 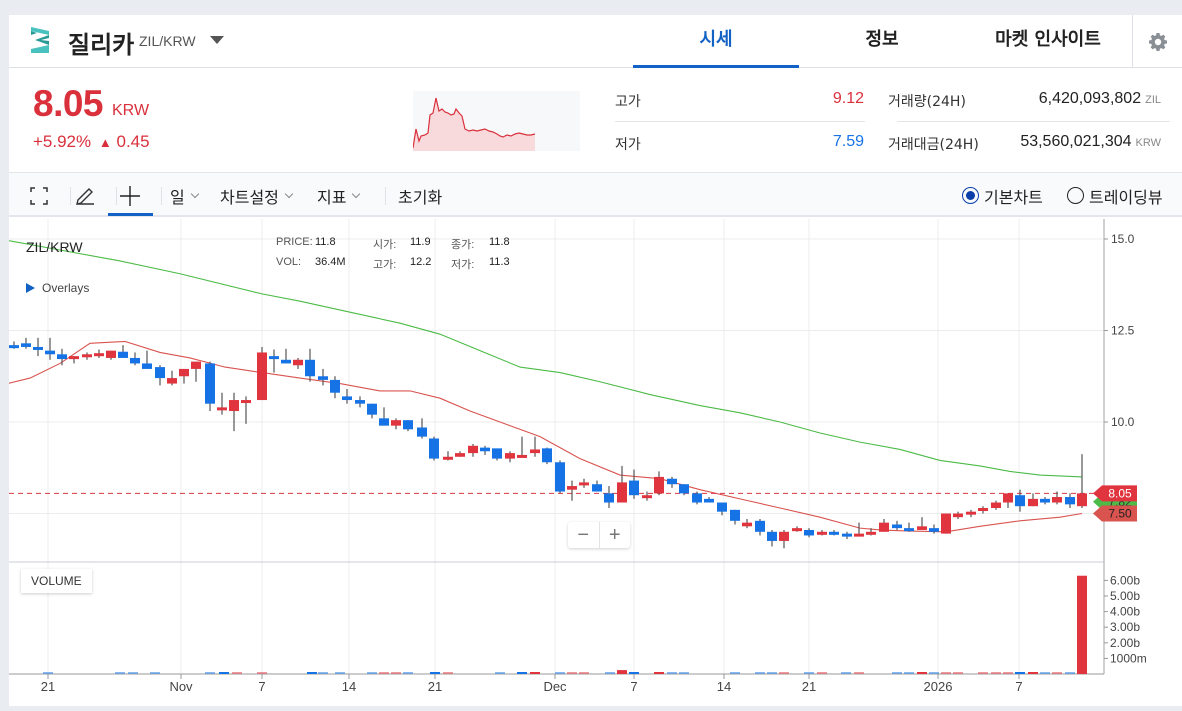 What do you see at coordinates (130, 214) in the screenshot?
I see `active-tool-indicator` at bounding box center [130, 214].